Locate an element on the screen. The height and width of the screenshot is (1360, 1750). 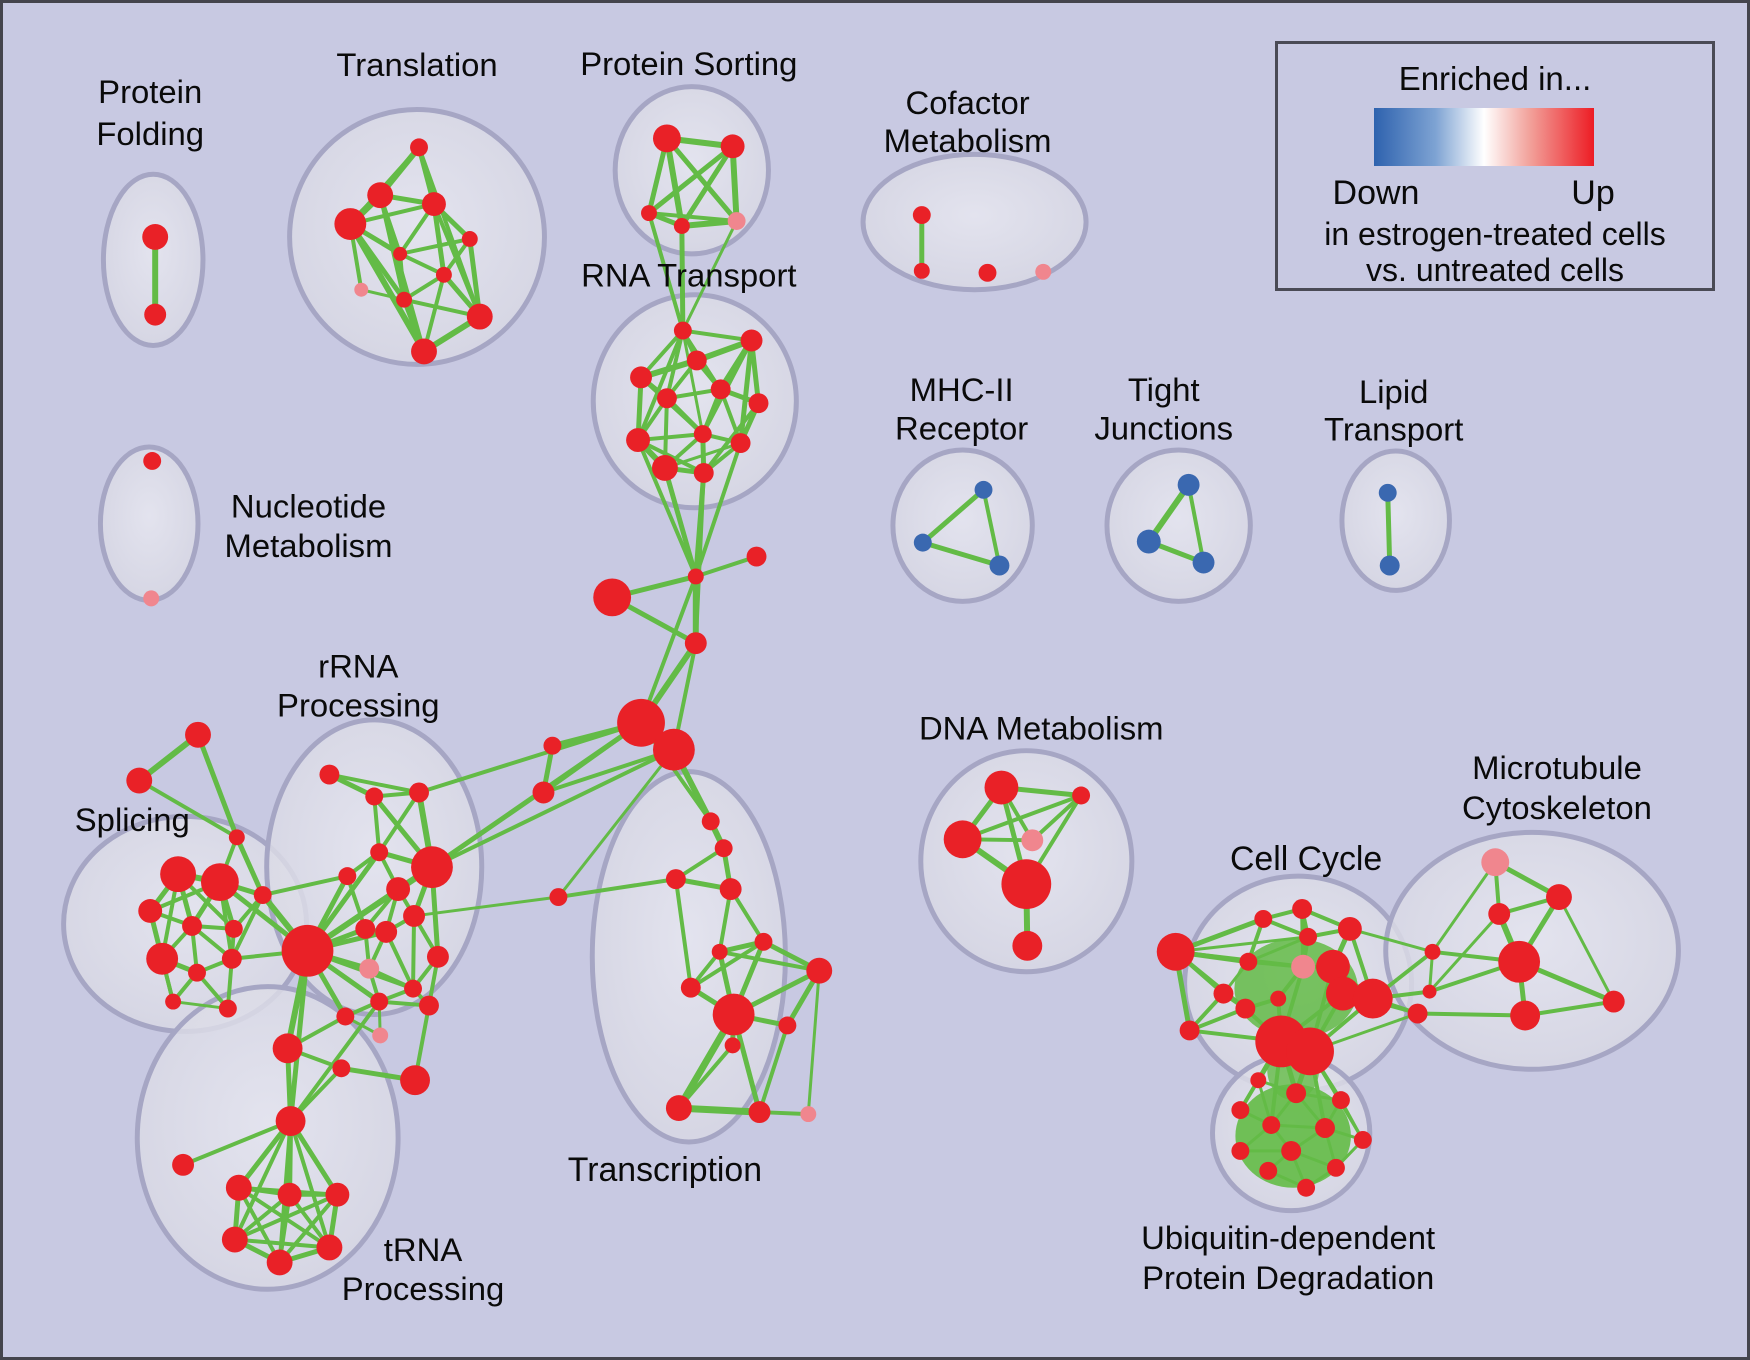
cluster-label-cell-cycle: Cell Cycle is located at coordinates (1306, 859).